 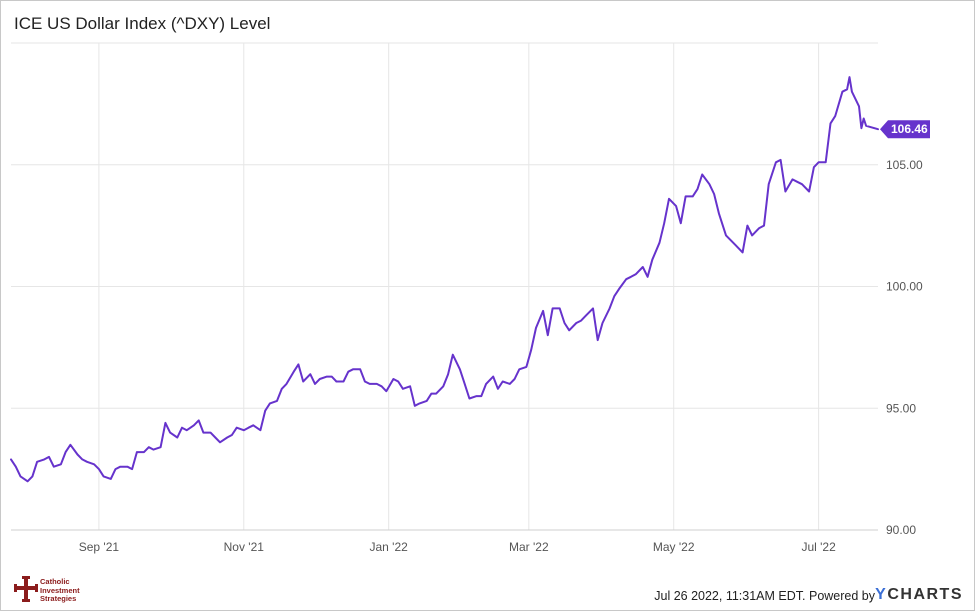 What do you see at coordinates (904, 165) in the screenshot?
I see `y-tick-label: 105.00` at bounding box center [904, 165].